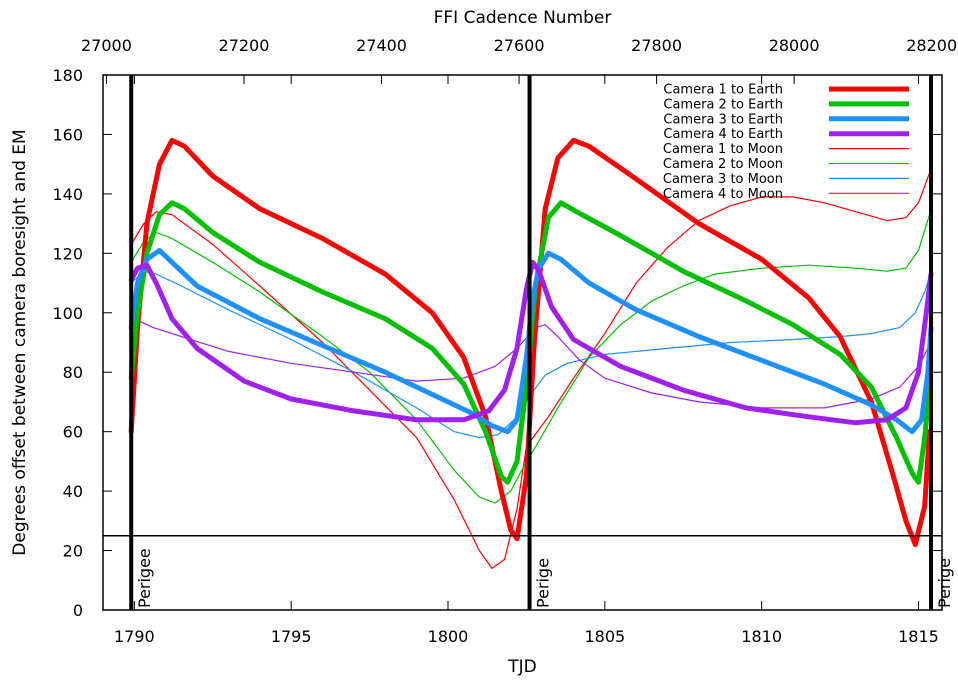 The width and height of the screenshot is (958, 680). Describe the element at coordinates (244, 45) in the screenshot. I see `x2-tick-label: 27200` at that location.